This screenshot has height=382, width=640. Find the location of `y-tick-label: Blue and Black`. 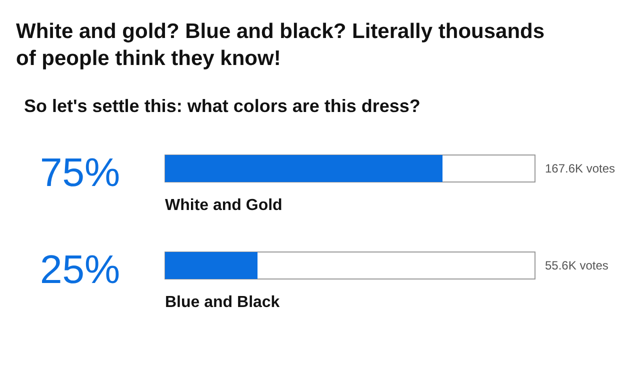

y-tick-label: Blue and Black is located at coordinates (222, 302).